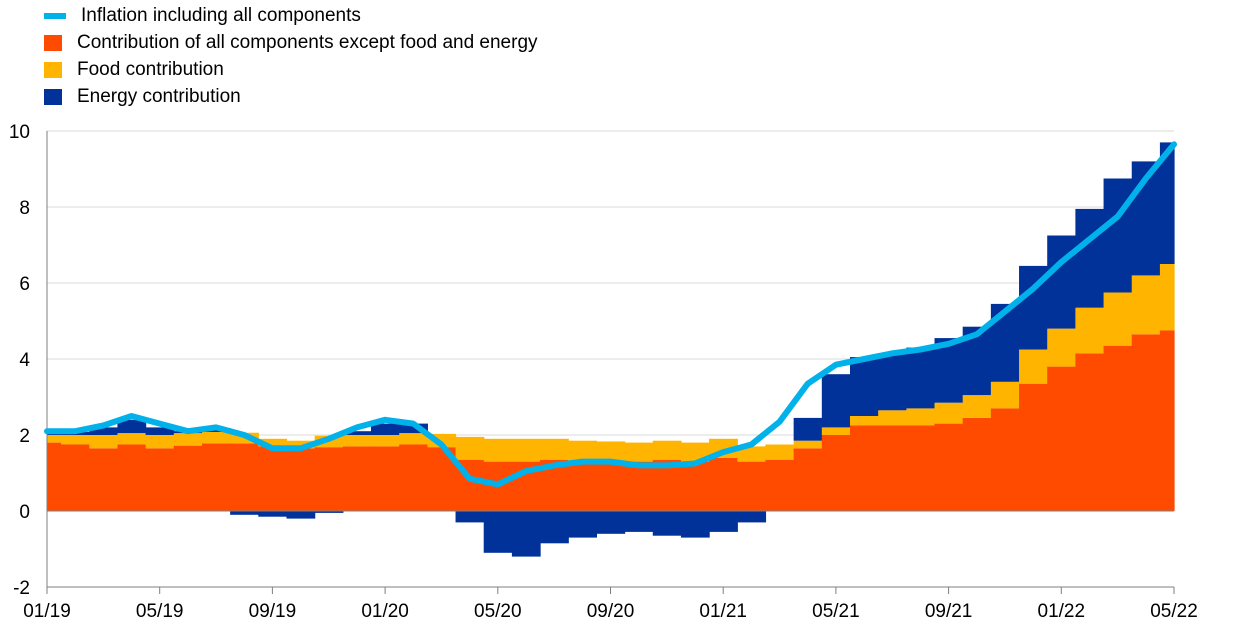 This screenshot has height=630, width=1240. Describe the element at coordinates (21, 588) in the screenshot. I see `y-tick-label: -2` at that location.